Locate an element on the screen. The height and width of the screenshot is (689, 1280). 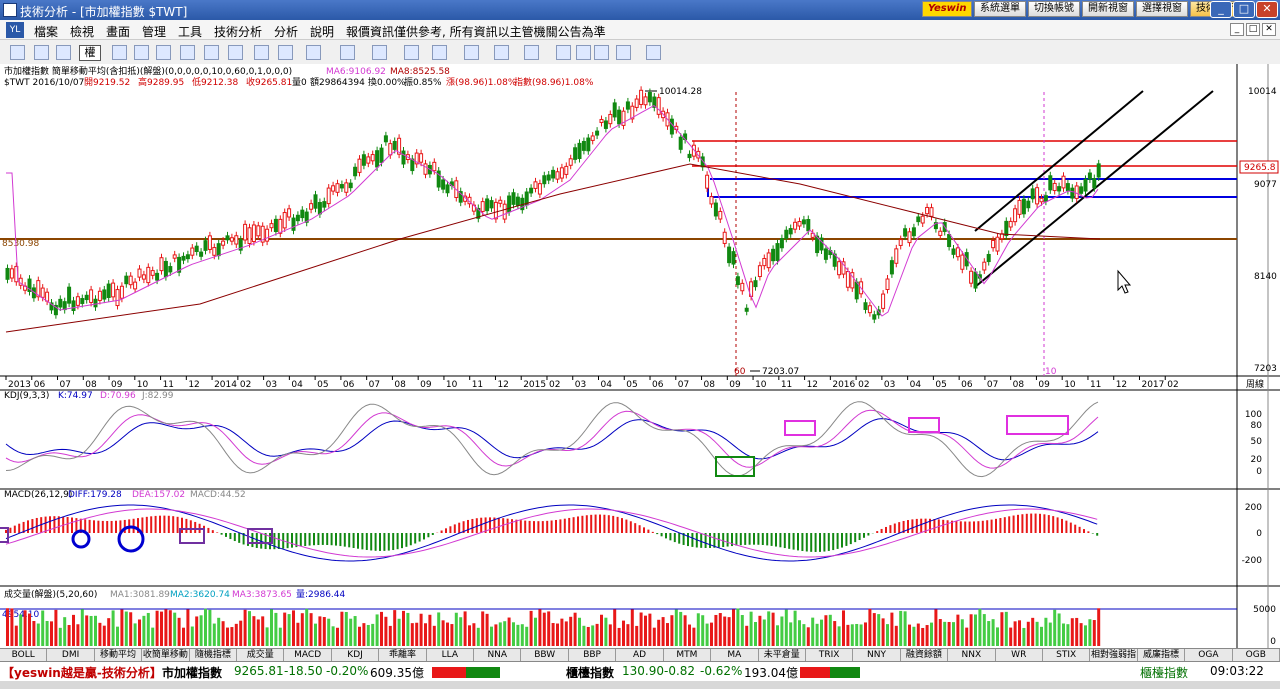
system-menu-button: 系統選單 is located at coordinates (1000, 9).